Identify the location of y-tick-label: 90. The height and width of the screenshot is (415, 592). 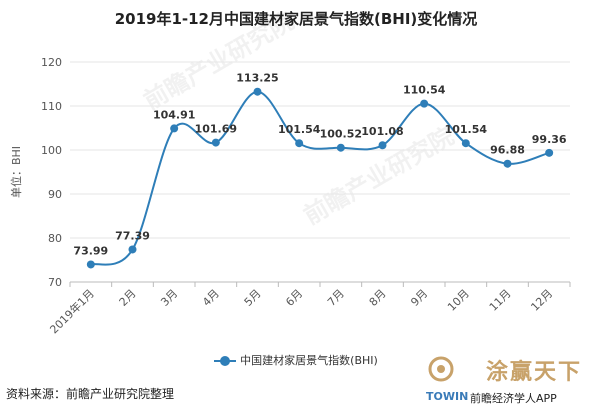
(55, 194).